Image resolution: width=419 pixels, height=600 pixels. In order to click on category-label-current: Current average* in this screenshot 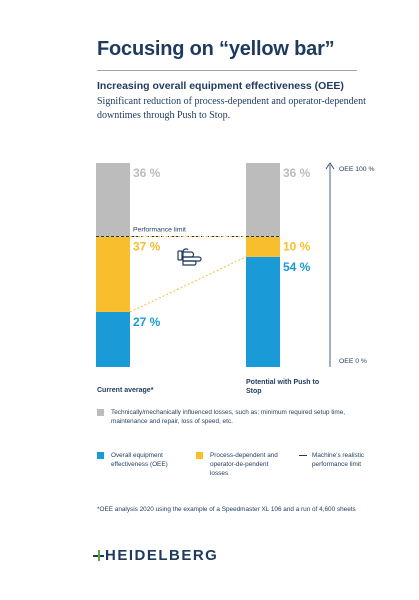, I will do `click(125, 390)`.